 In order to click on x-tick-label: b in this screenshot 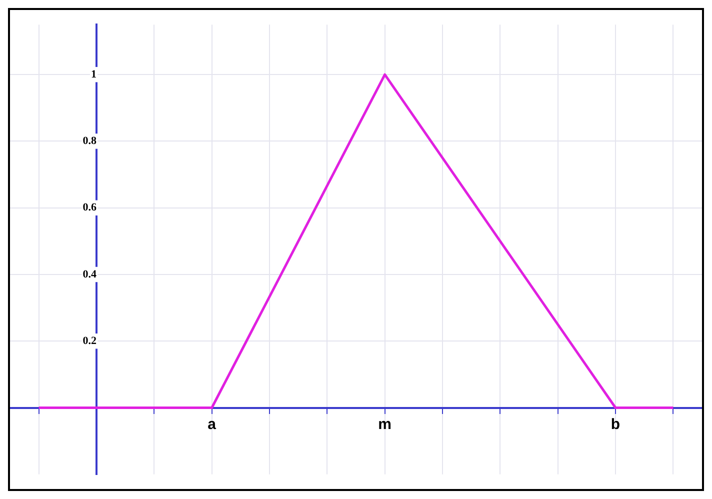, I will do `click(615, 424)`.